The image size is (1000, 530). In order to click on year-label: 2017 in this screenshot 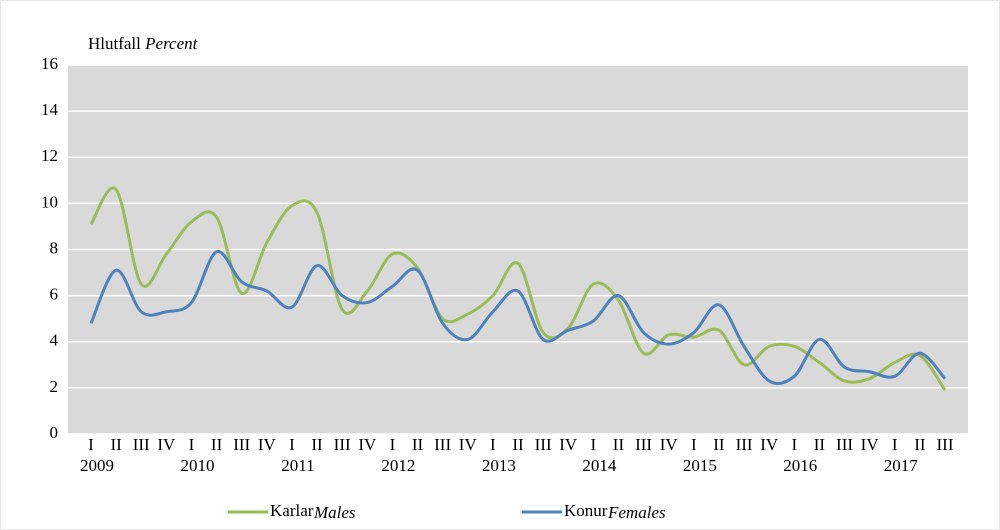, I will do `click(901, 465)`.